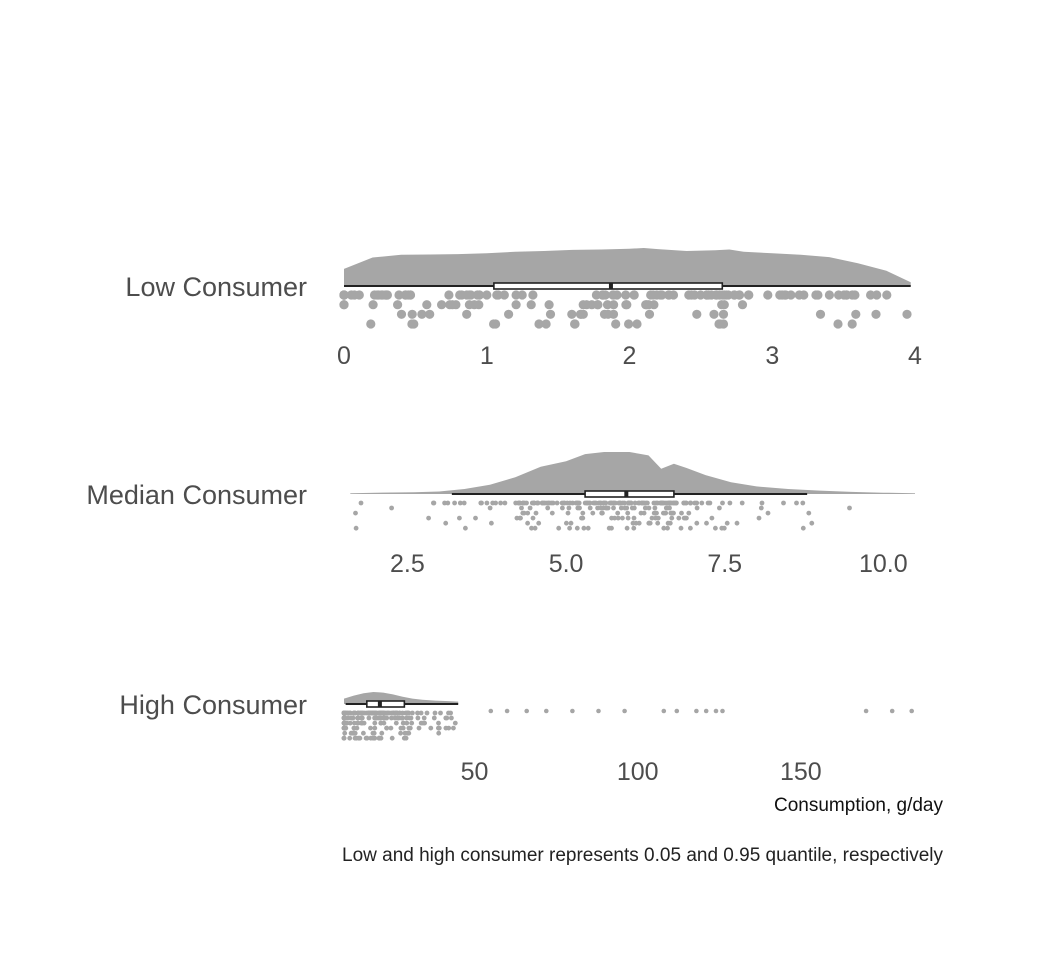 This screenshot has width=1038, height=960. What do you see at coordinates (638, 772) in the screenshot?
I see `tick-label: 100` at bounding box center [638, 772].